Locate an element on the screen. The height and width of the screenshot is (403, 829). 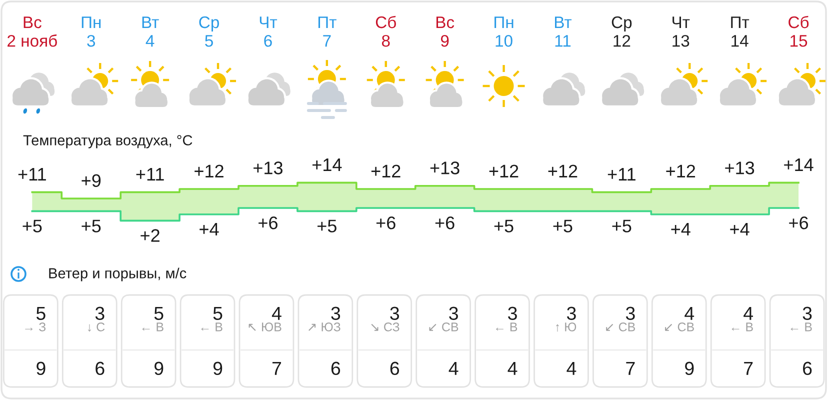
chart-title: Температура воздуха, °C is located at coordinates (107, 141).